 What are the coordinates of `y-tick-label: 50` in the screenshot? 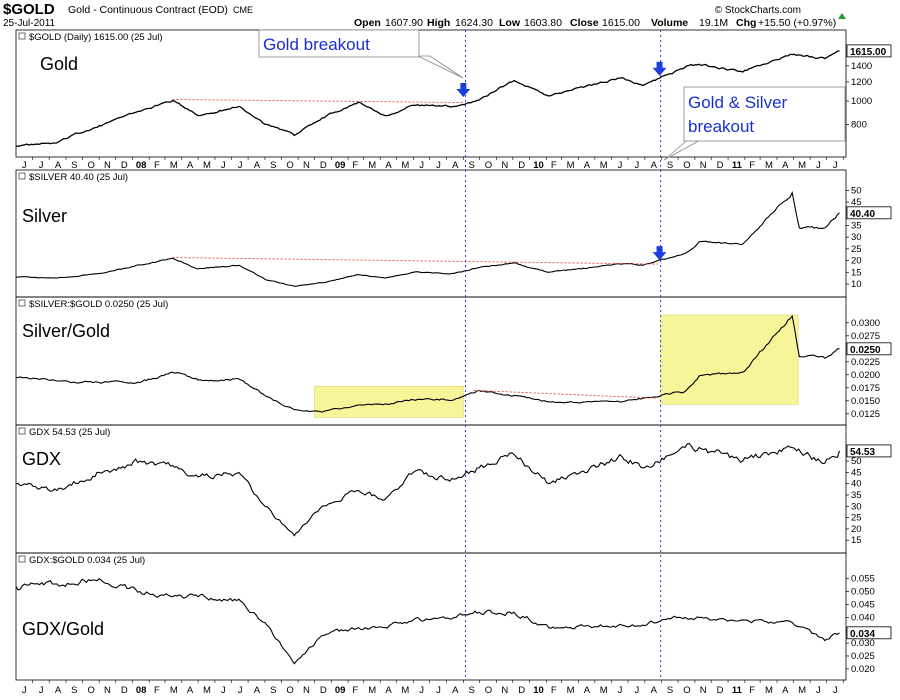 It's located at (856, 190).